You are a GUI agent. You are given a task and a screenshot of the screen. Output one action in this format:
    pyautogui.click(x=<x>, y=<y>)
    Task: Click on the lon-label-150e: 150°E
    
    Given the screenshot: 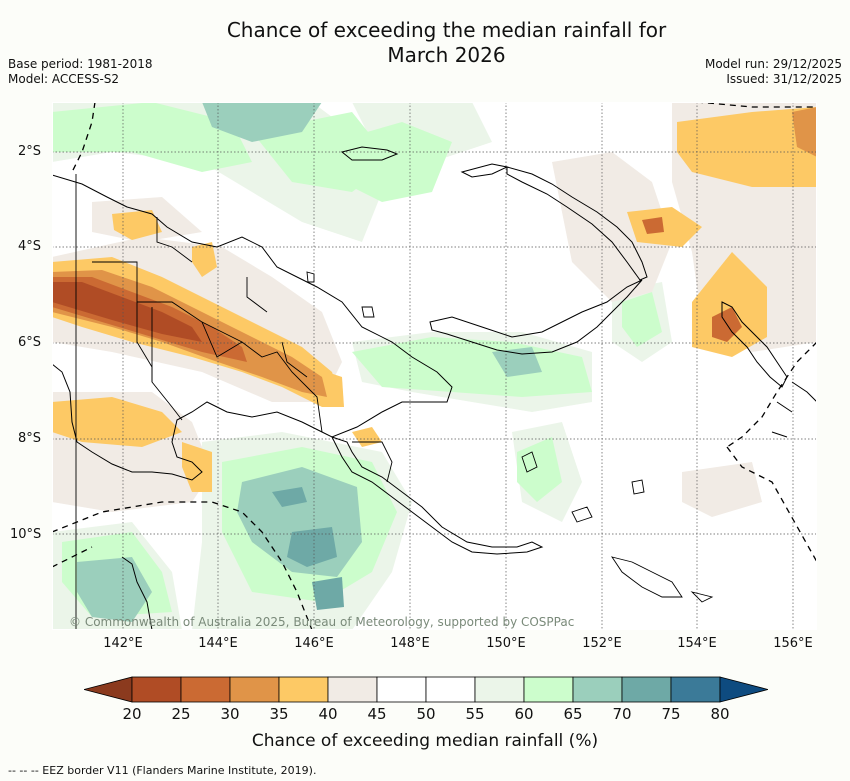 What is the action you would take?
    pyautogui.click(x=506, y=643)
    